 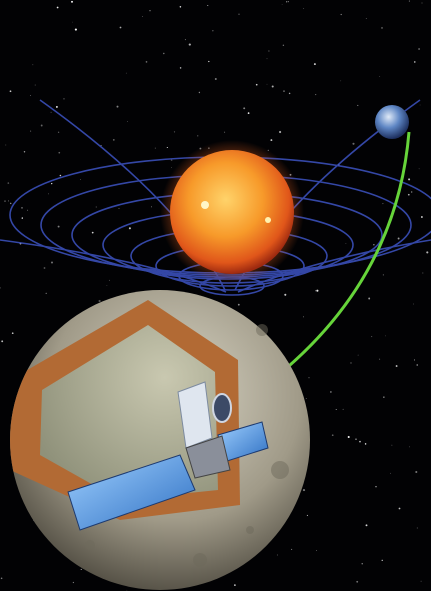 What do you see at coordinates (222, 408) in the screenshot?
I see `antenna` at bounding box center [222, 408].